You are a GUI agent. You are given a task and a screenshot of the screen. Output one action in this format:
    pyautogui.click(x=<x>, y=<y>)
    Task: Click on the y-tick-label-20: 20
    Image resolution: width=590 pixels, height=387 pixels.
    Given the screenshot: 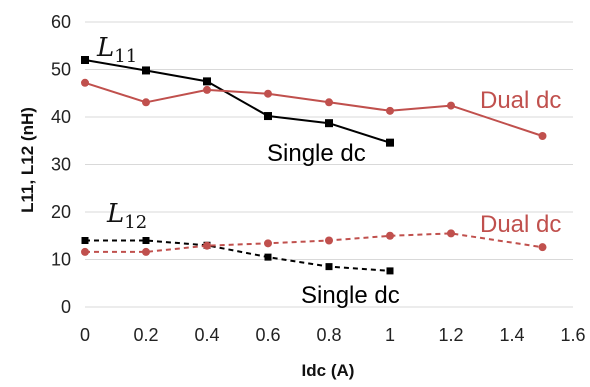 What is the action you would take?
    pyautogui.click(x=61, y=212)
    